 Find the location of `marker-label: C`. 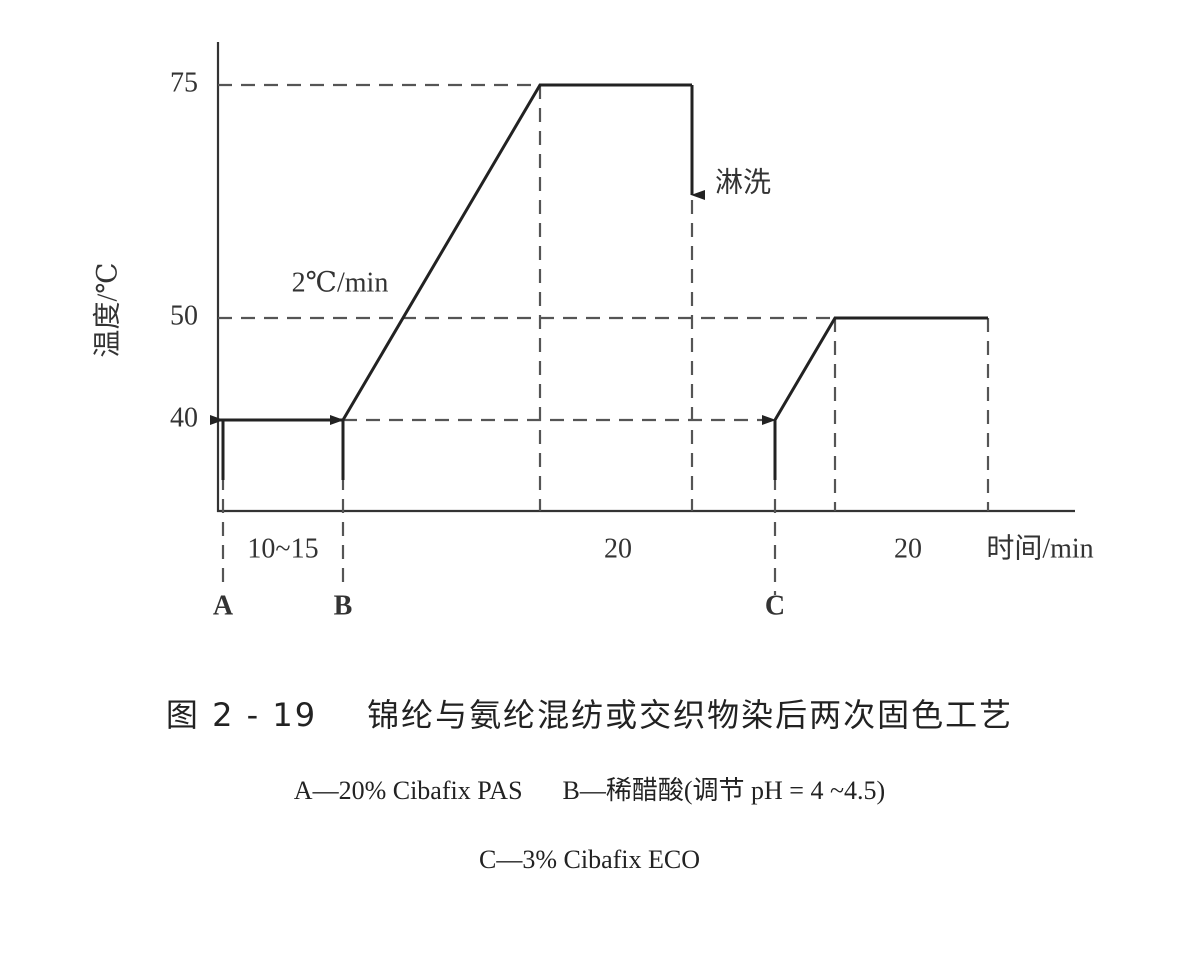

marker-label: C is located at coordinates (775, 605).